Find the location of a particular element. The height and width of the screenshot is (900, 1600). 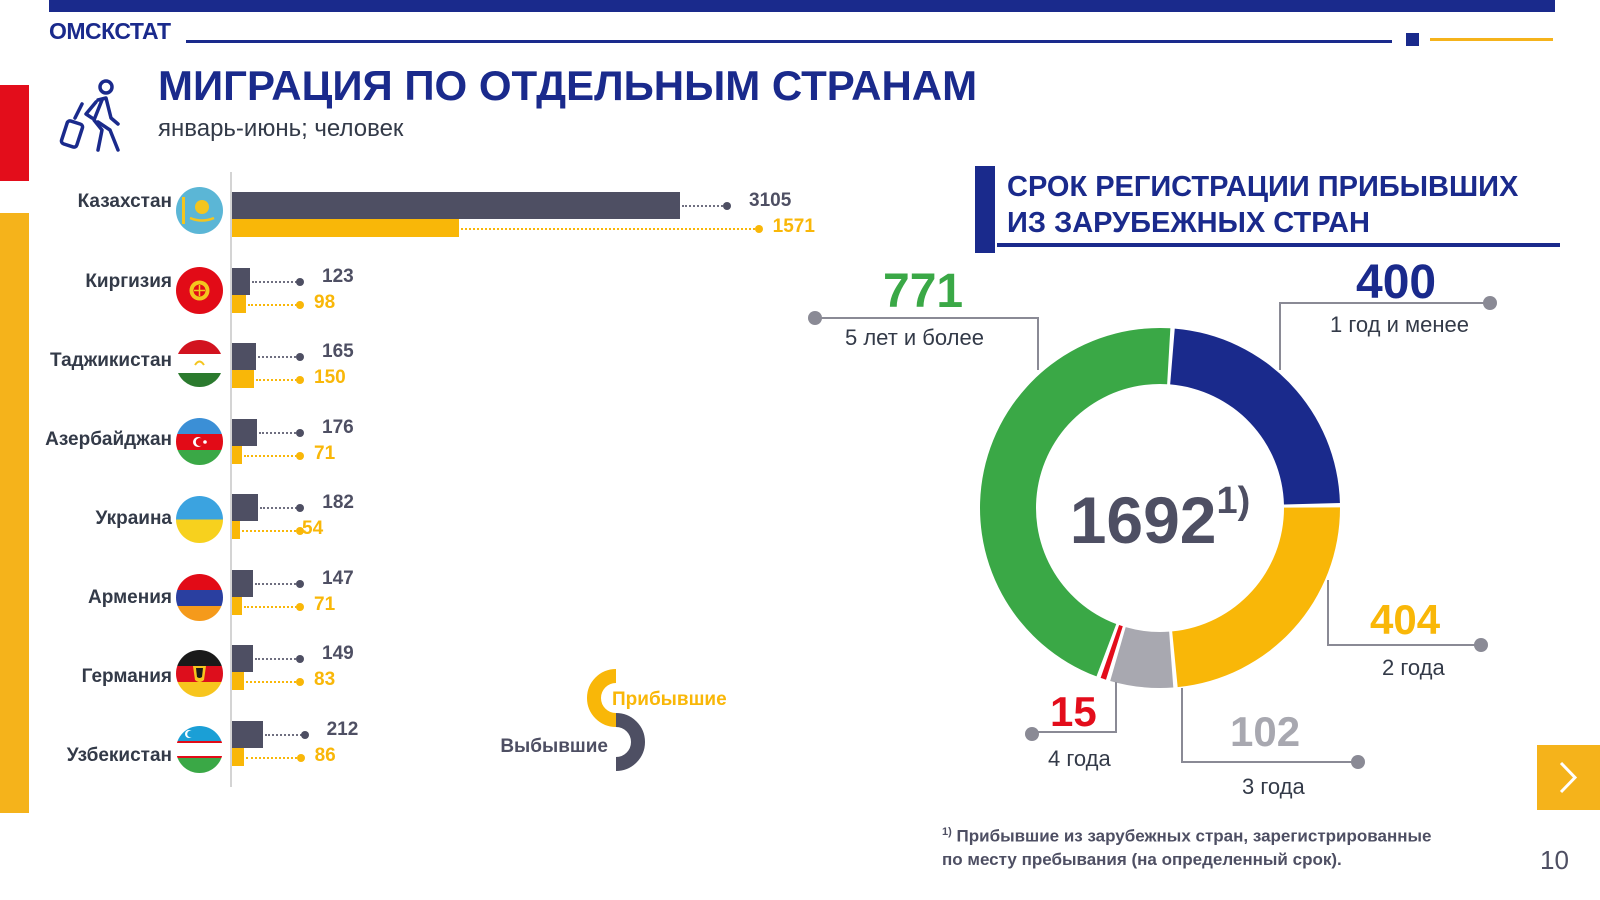

country-label: Украина is located at coordinates (133, 518).